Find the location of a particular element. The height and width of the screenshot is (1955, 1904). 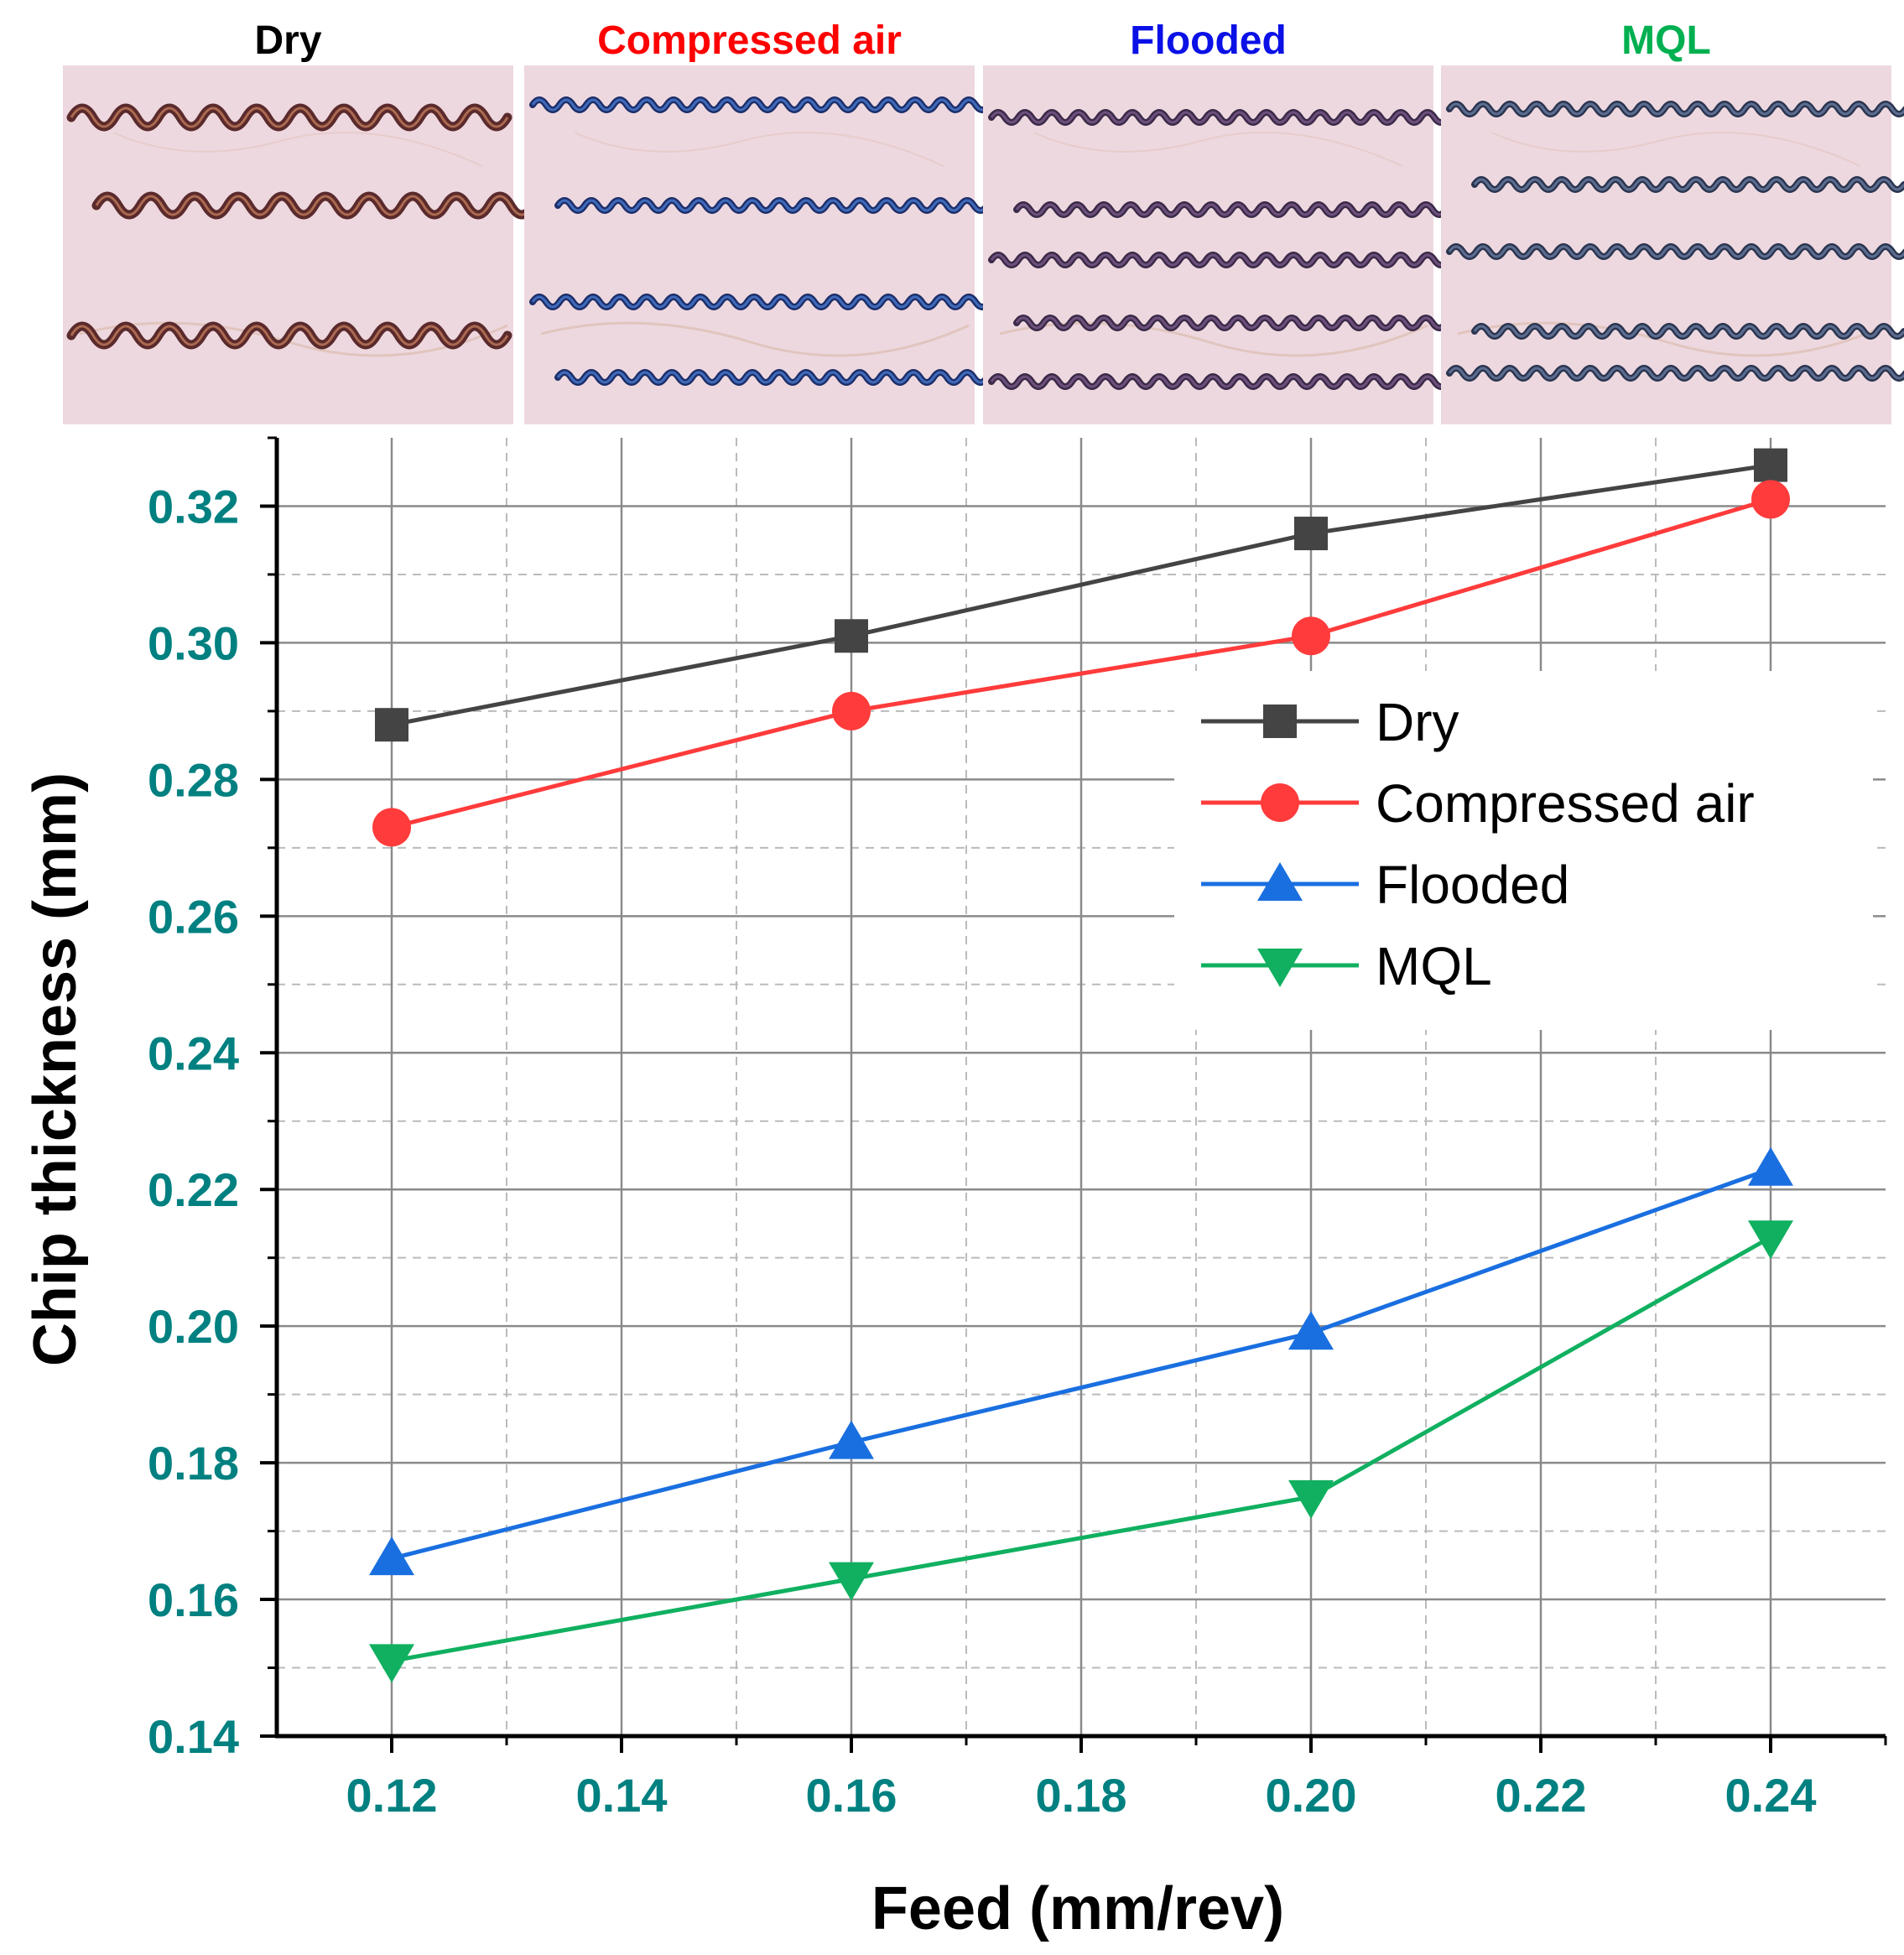

y-tick-label: 0.26 is located at coordinates (193, 916).